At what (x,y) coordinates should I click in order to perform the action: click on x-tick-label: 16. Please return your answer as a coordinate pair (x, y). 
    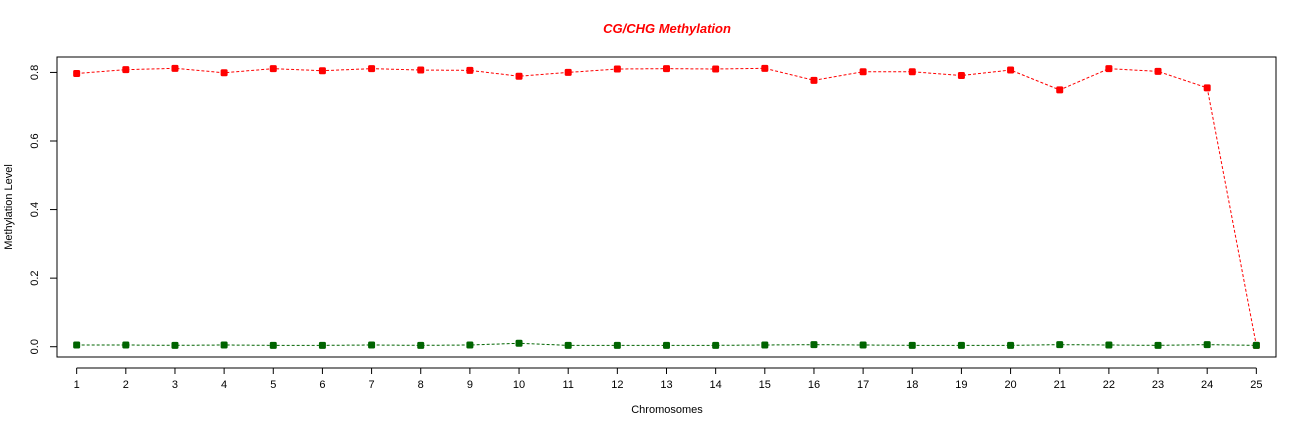
    Looking at the image, I should click on (814, 385).